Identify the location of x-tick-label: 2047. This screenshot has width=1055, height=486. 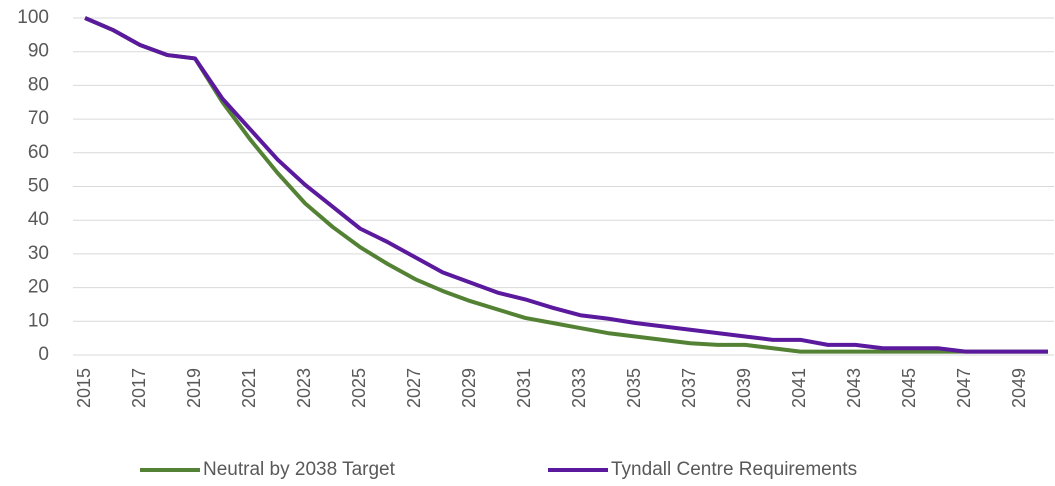
(964, 388).